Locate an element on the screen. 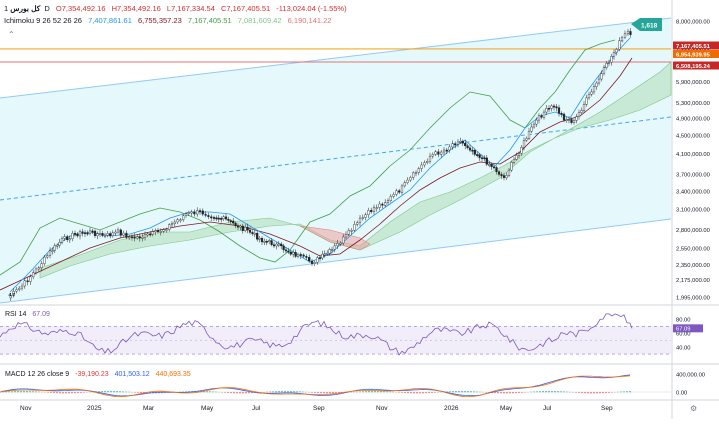 The image size is (719, 424). settings-icon: ⚙ is located at coordinates (693, 408).